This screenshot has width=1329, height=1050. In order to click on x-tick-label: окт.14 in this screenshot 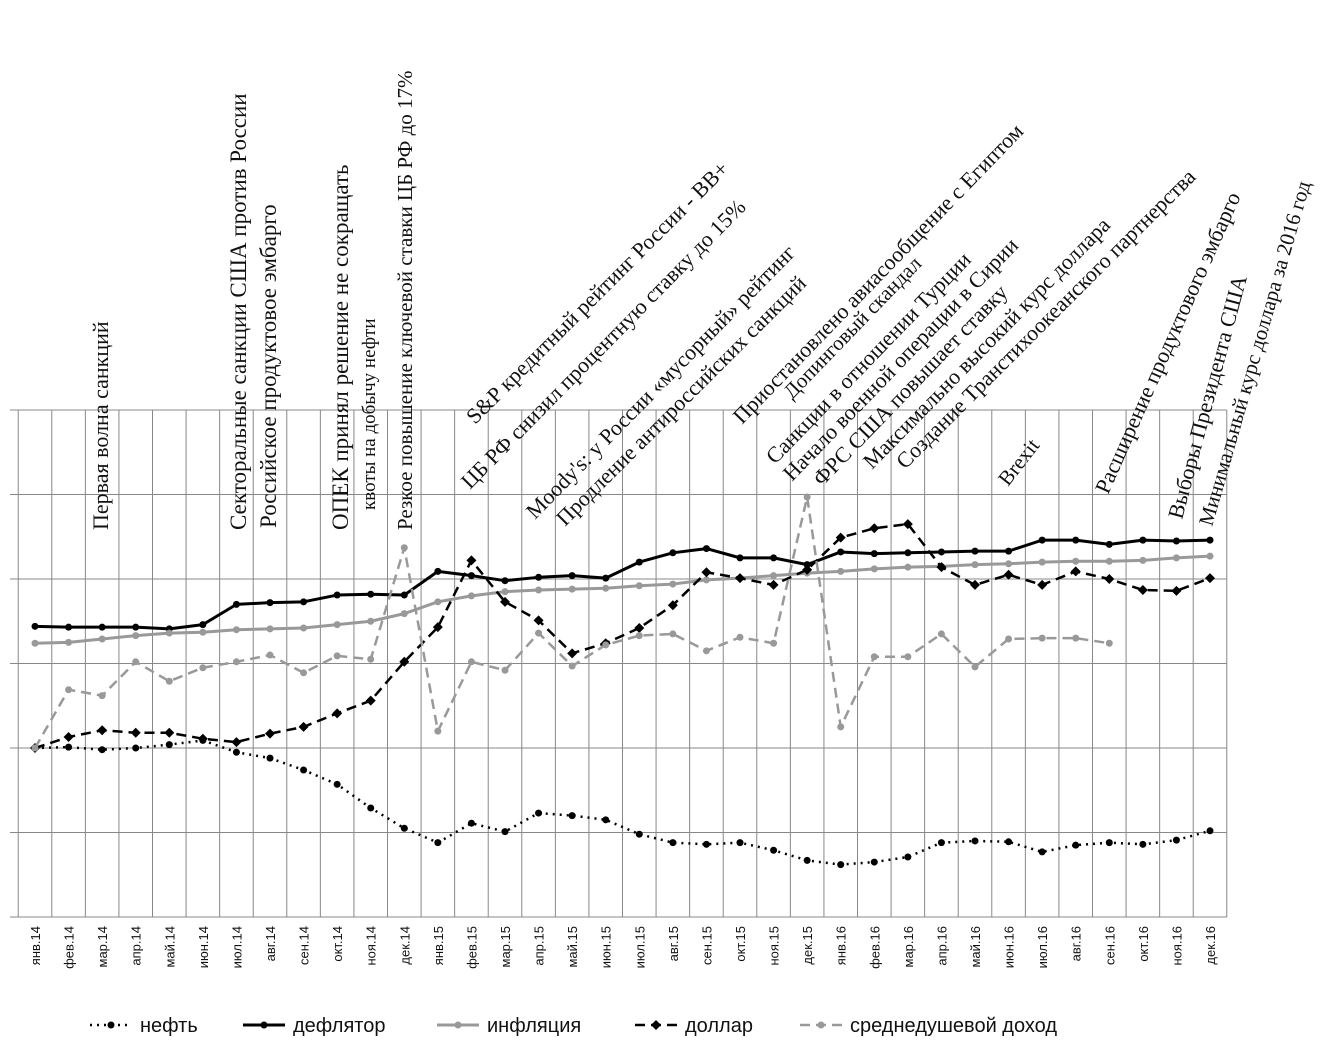, I will do `click(337, 944)`.